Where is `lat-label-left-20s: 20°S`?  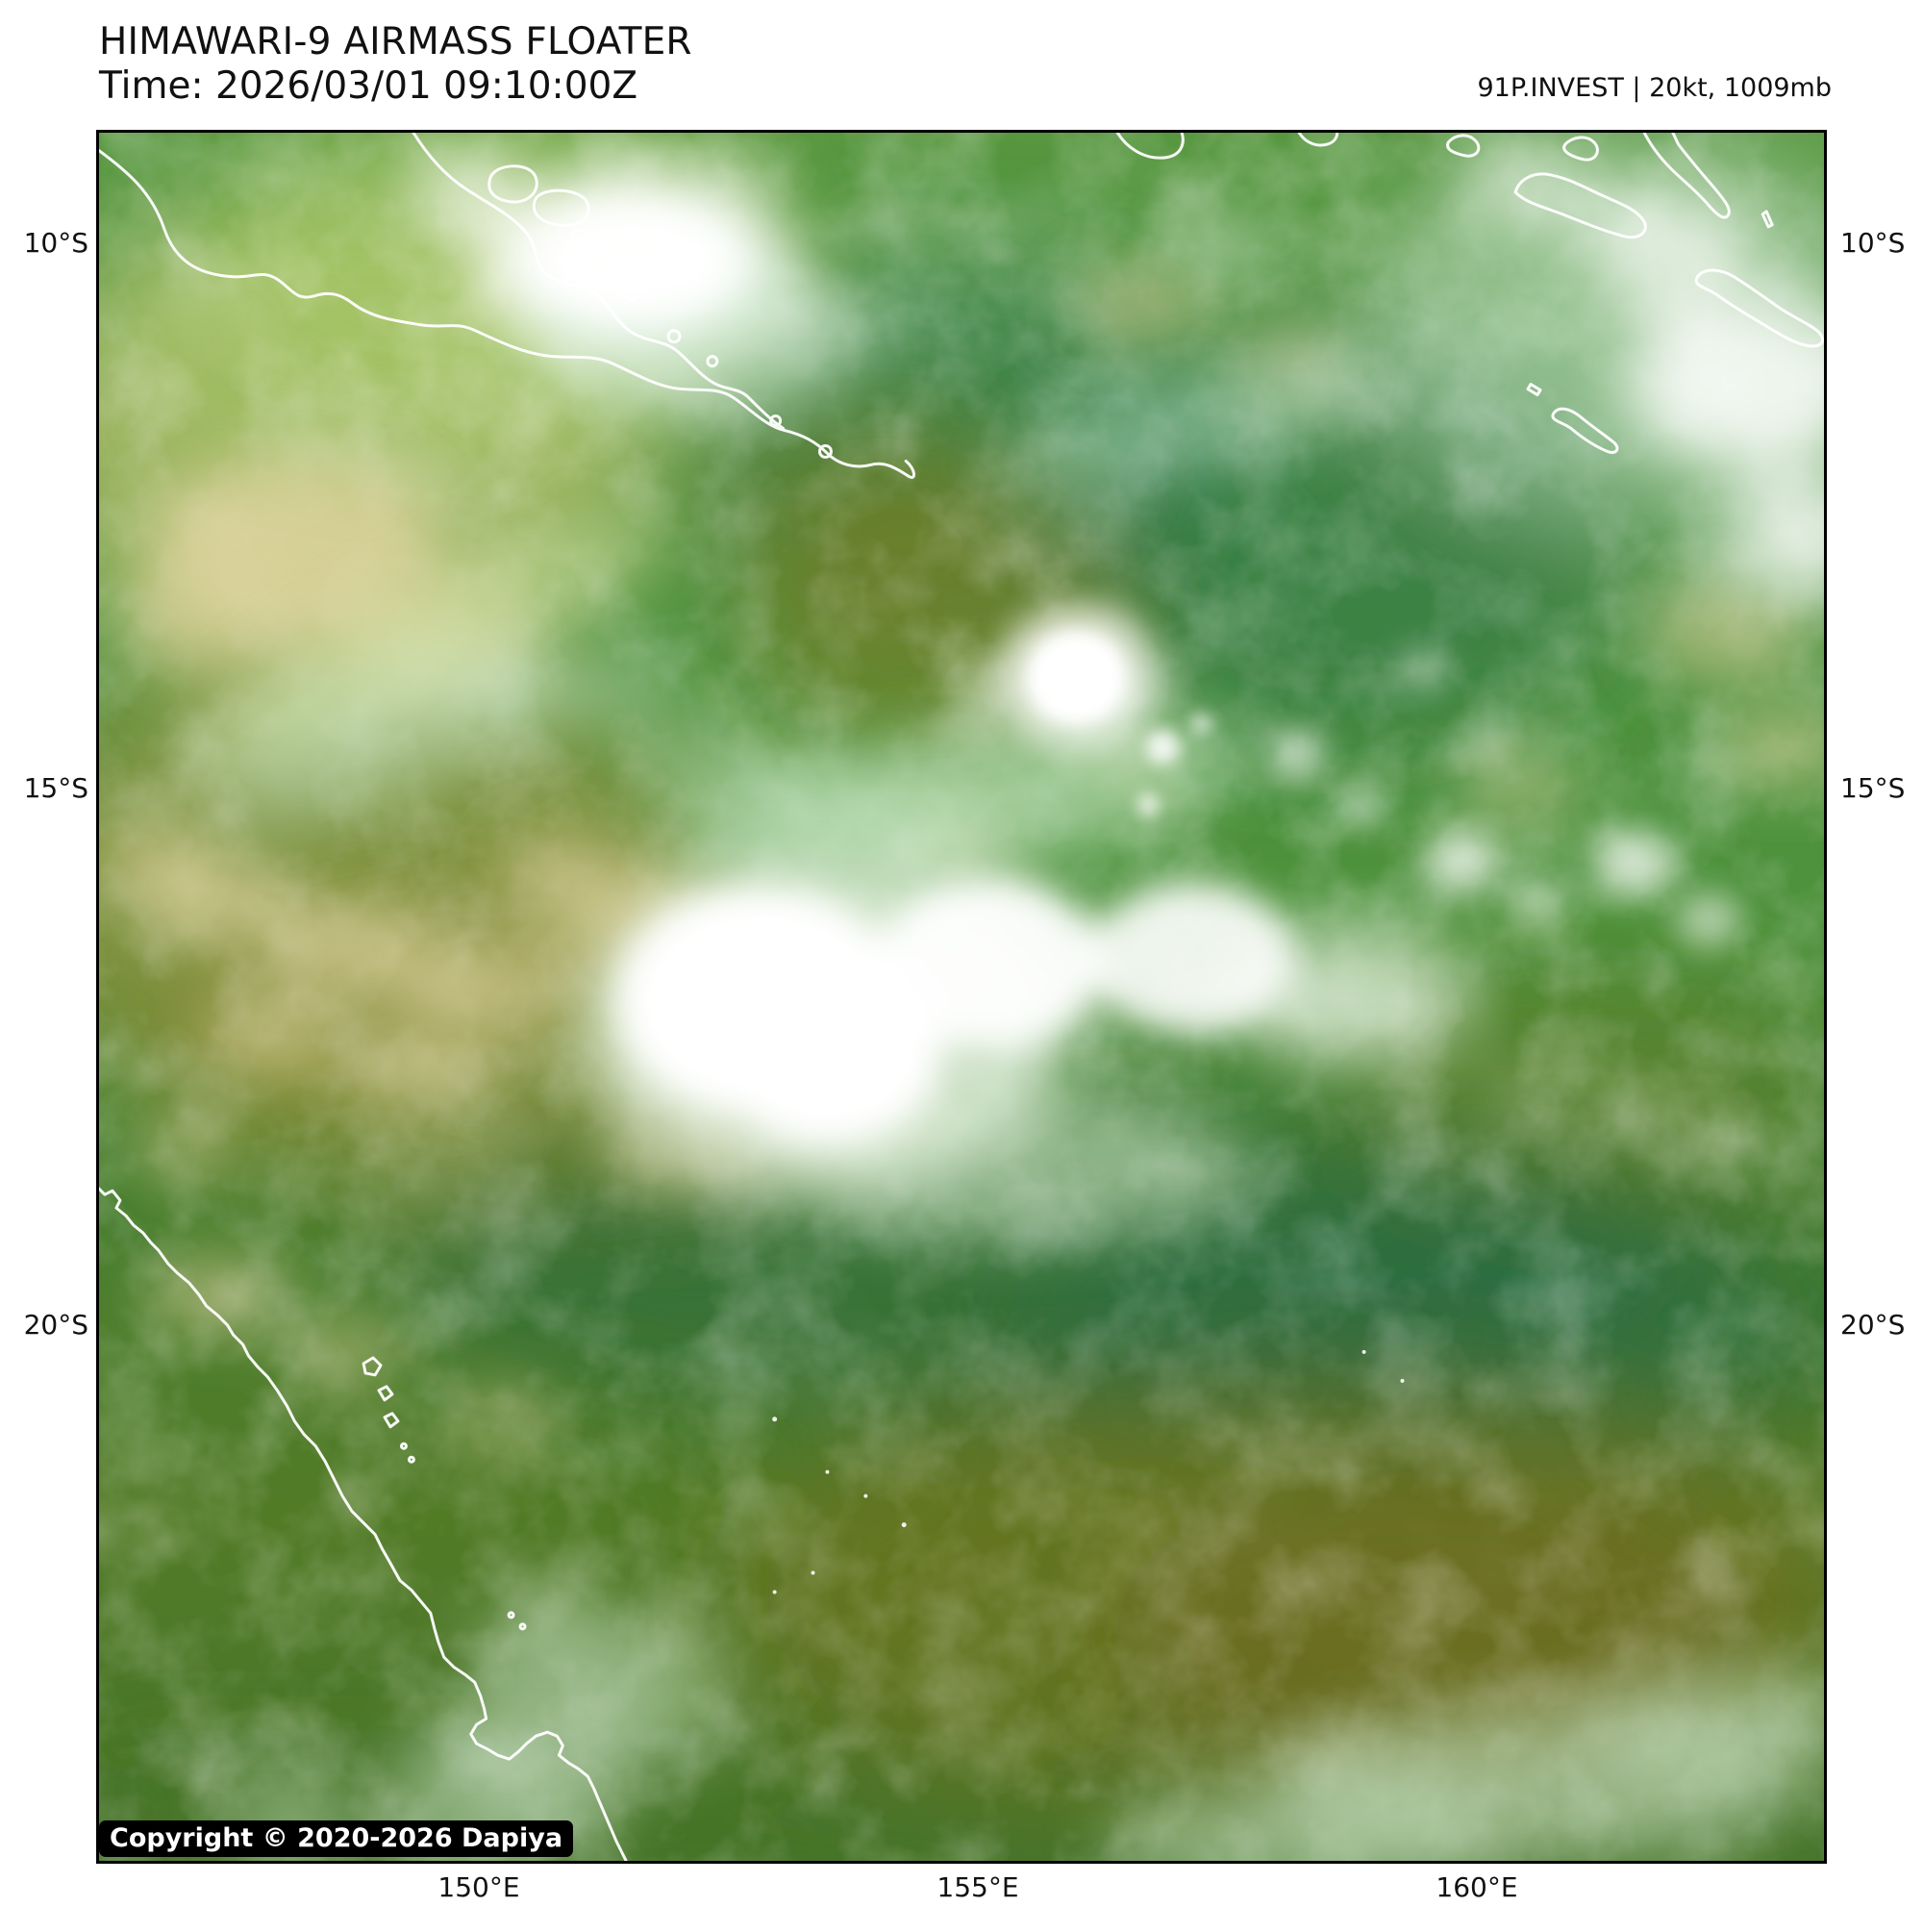 lat-label-left-20s: 20°S is located at coordinates (55, 1325).